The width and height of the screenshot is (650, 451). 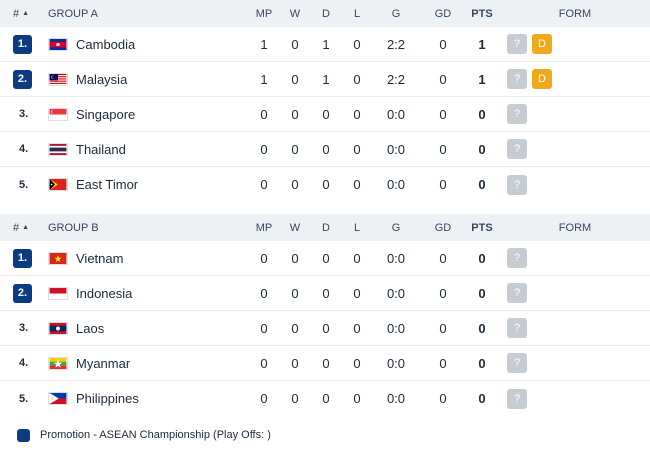 What do you see at coordinates (22, 293) in the screenshot?
I see `rank-badge-promotion: 2.` at bounding box center [22, 293].